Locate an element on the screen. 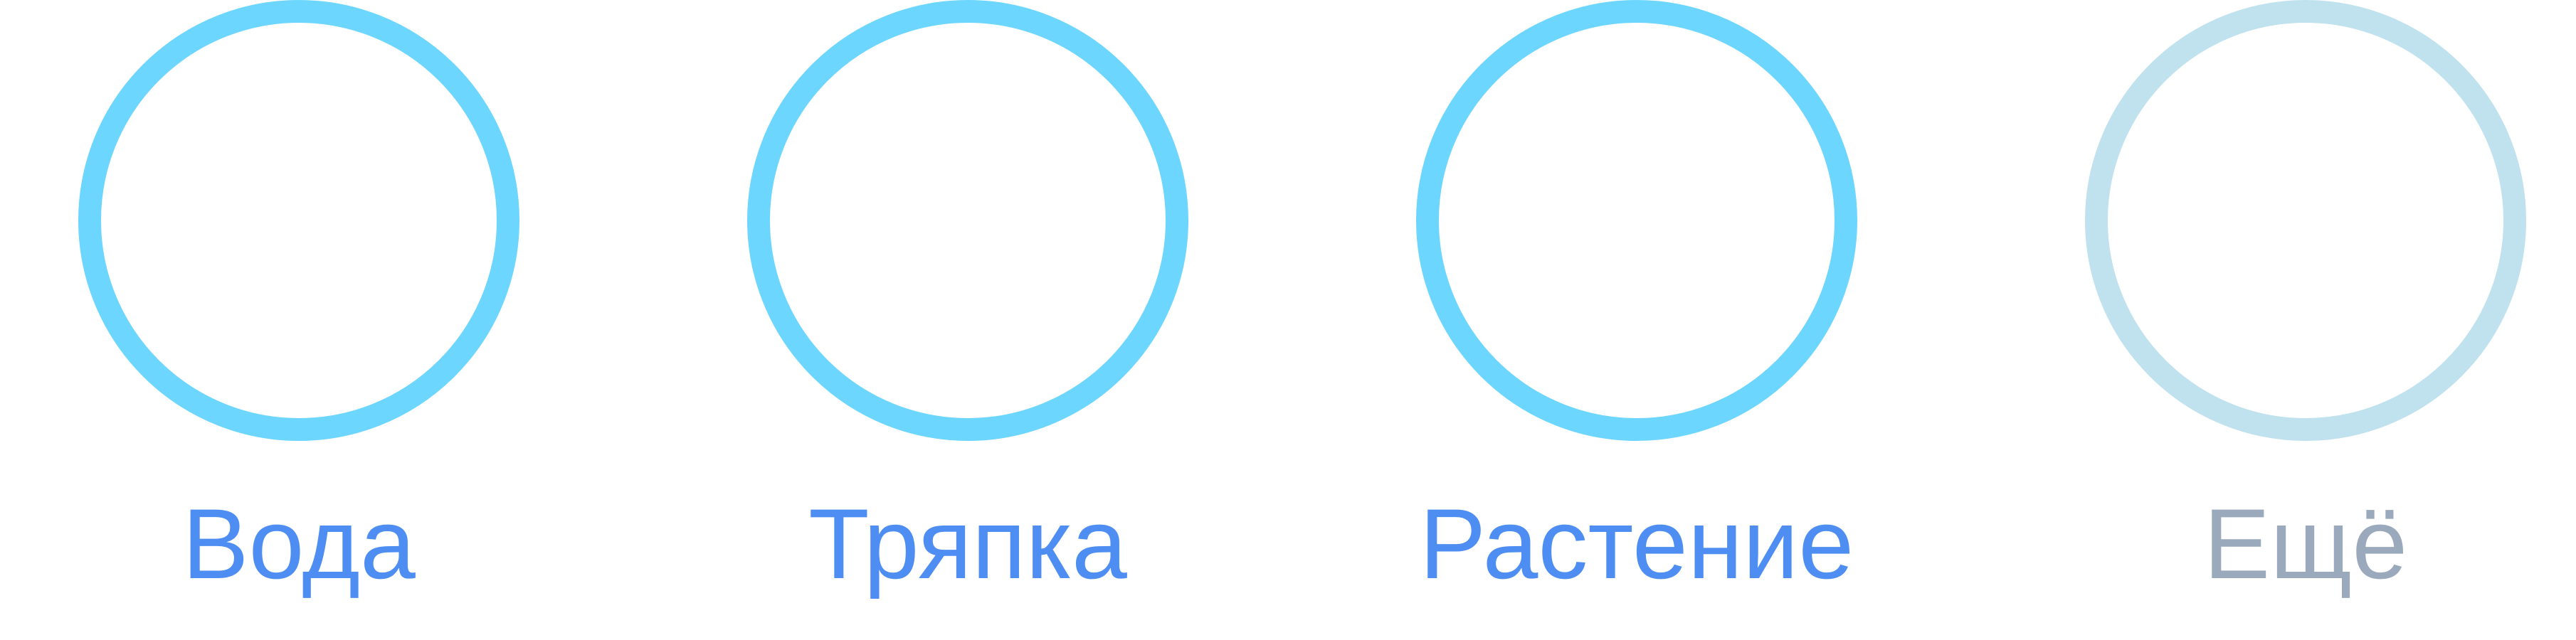 The width and height of the screenshot is (2576, 640). option-label: Тряпка is located at coordinates (967, 543).